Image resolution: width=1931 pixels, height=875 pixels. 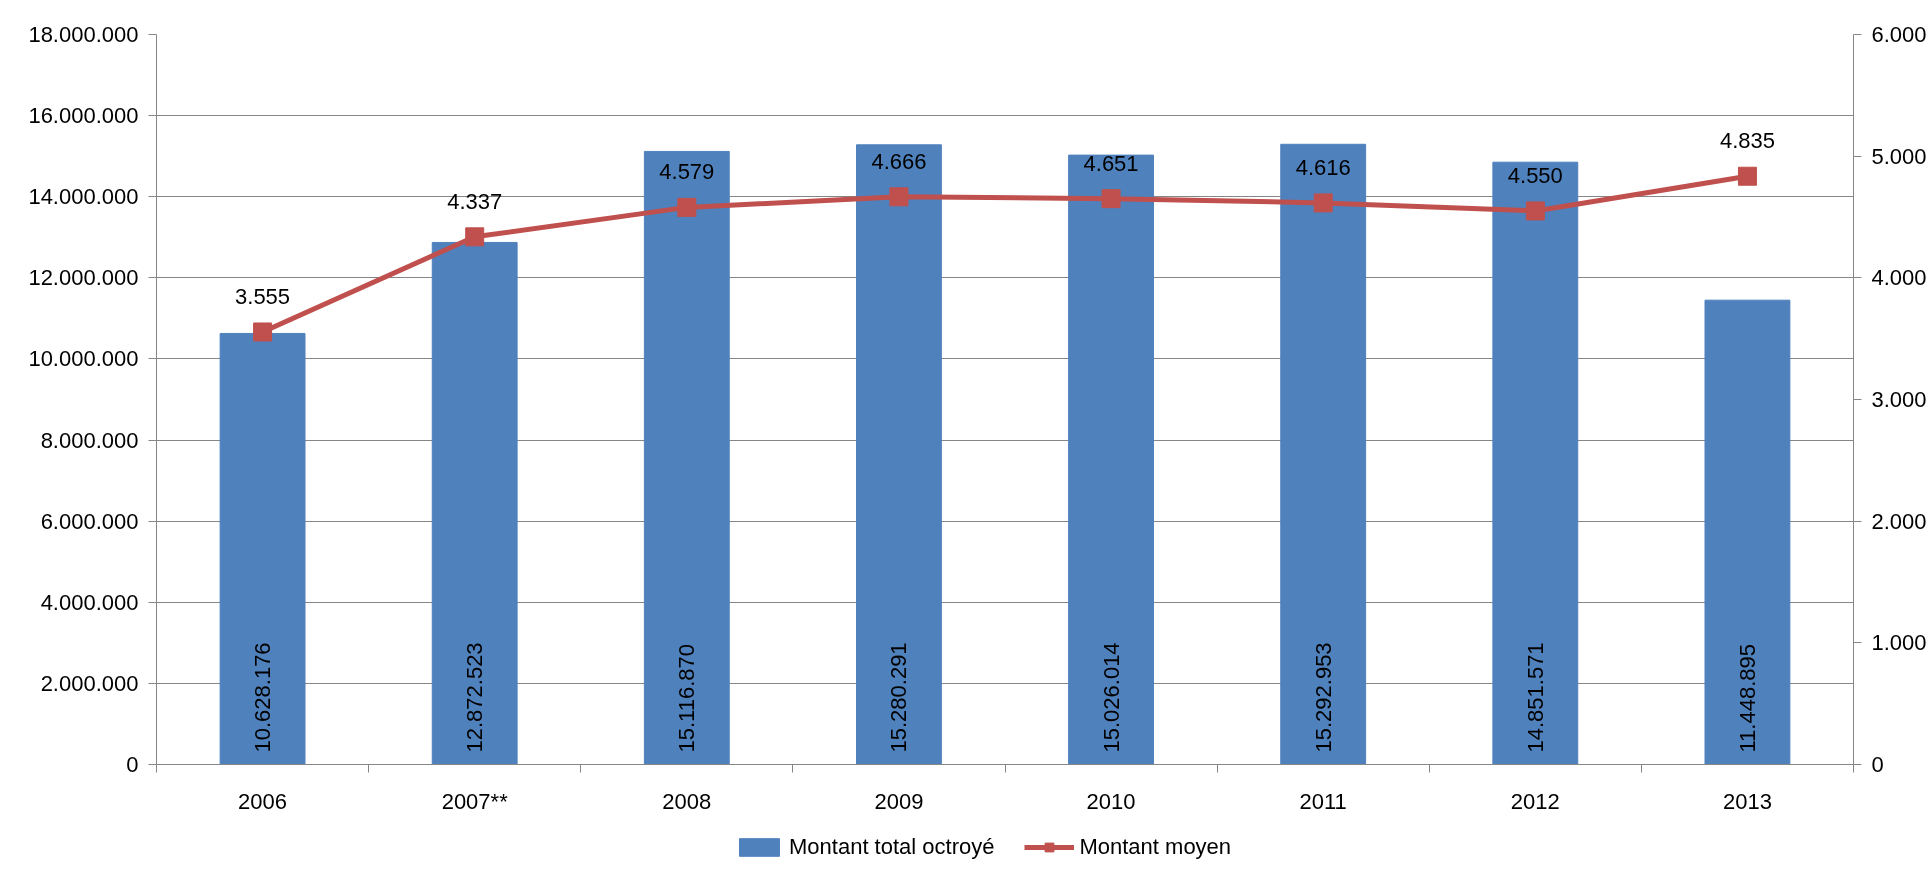 I want to click on y-tick-label: 4.000.000, so click(x=89, y=602).